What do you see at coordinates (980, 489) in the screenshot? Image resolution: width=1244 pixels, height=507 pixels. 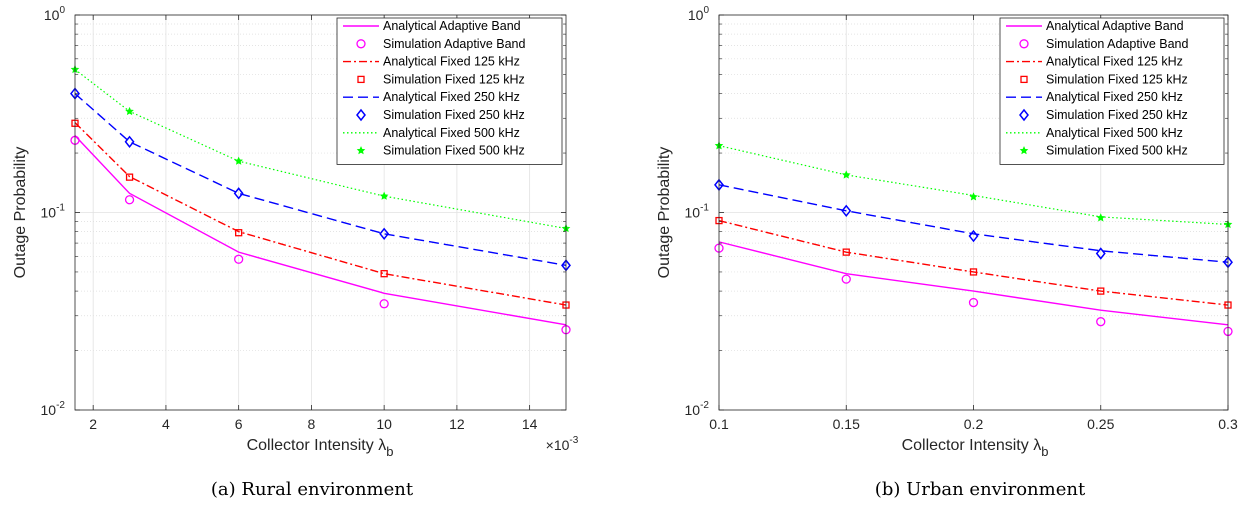 I see `figure-caption: (b) Urban environment` at bounding box center [980, 489].